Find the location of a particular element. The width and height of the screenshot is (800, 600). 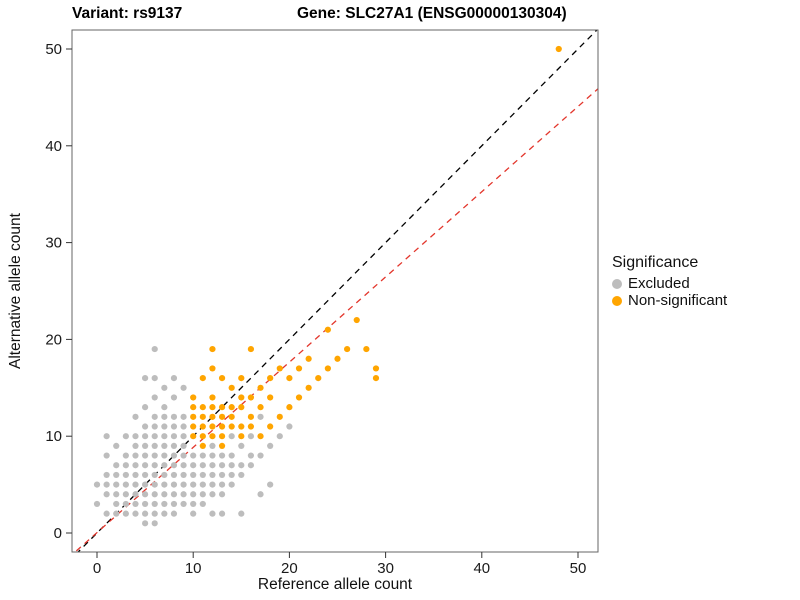

legend-item-label: Excluded is located at coordinates (659, 283).